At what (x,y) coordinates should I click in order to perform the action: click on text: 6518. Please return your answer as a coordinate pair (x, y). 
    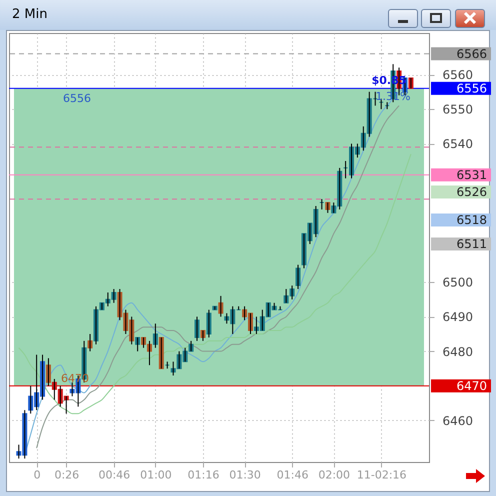
    Looking at the image, I should click on (471, 220).